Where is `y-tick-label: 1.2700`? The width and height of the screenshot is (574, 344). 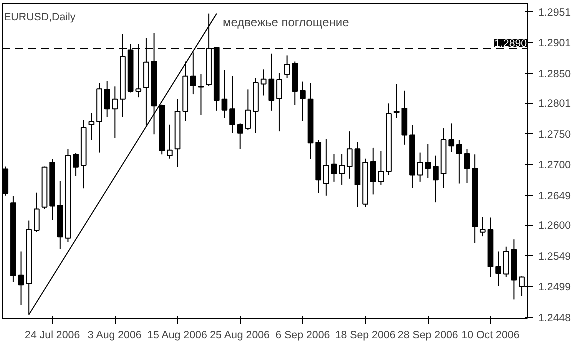
y-tick-label: 1.2700 is located at coordinates (555, 165).